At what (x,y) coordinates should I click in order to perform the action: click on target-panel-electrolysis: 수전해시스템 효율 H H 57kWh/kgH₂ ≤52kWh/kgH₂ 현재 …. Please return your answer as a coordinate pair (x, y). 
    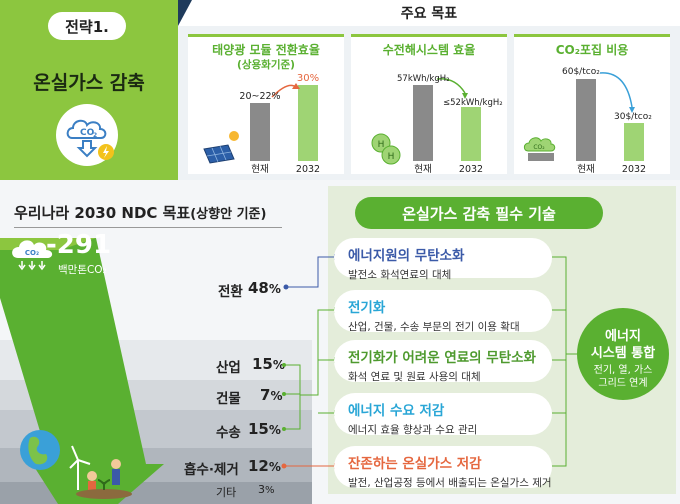
    Looking at the image, I should click on (429, 104).